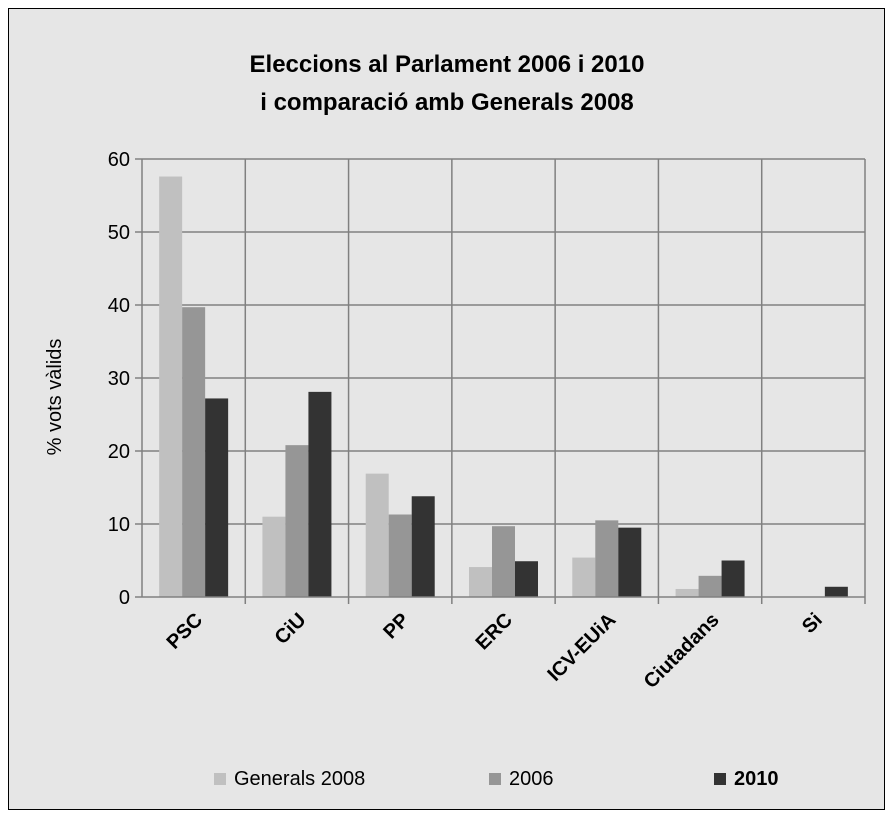 The image size is (895, 818). Describe the element at coordinates (119, 160) in the screenshot. I see `y-tick-label: 60` at that location.